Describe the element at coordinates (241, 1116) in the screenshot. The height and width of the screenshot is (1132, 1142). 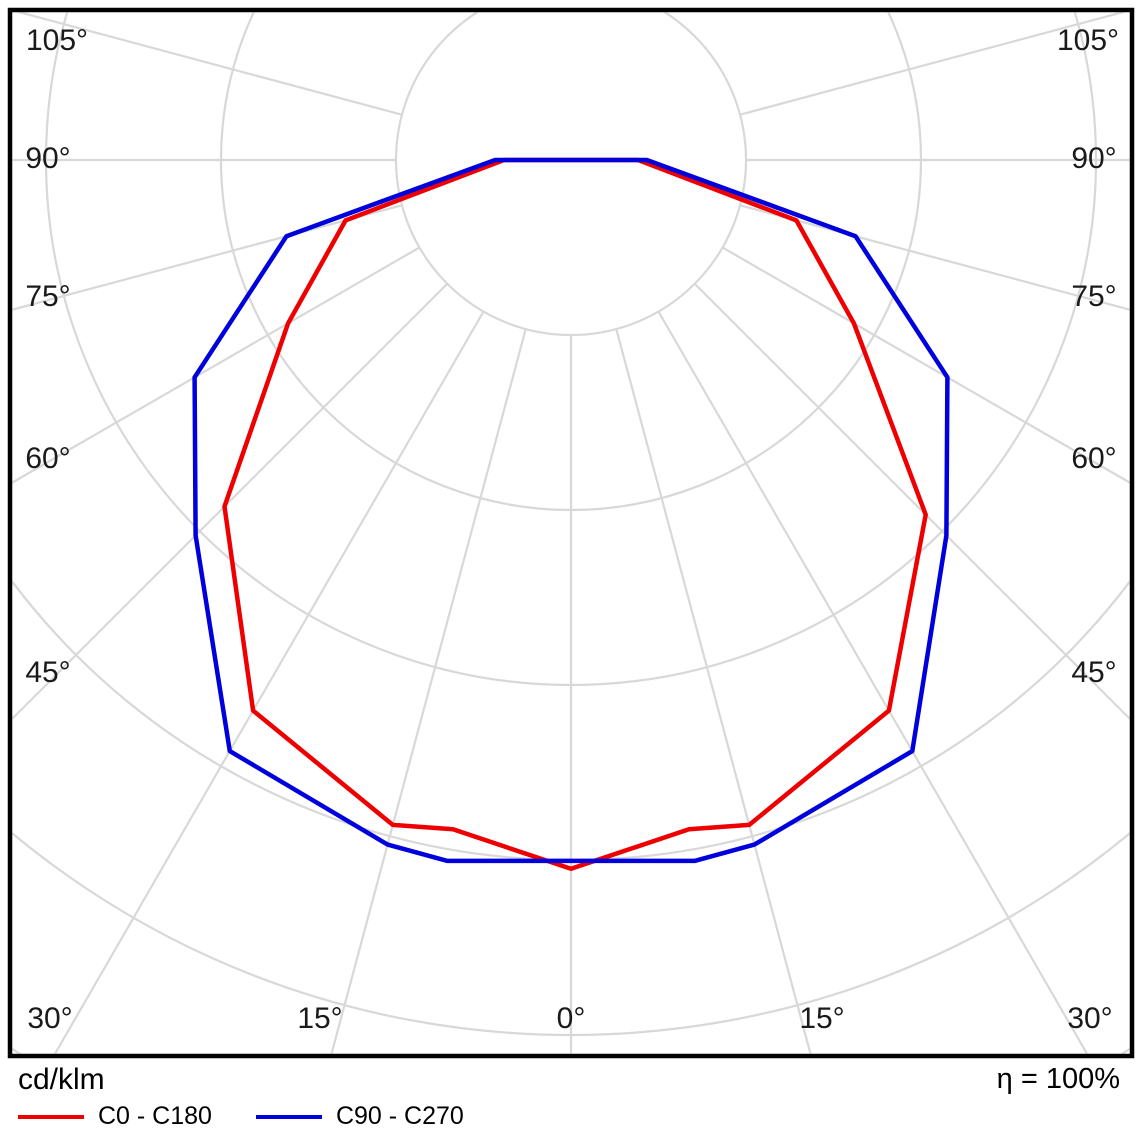
I see `legend: C0 - C180 C90 - C270` at that location.